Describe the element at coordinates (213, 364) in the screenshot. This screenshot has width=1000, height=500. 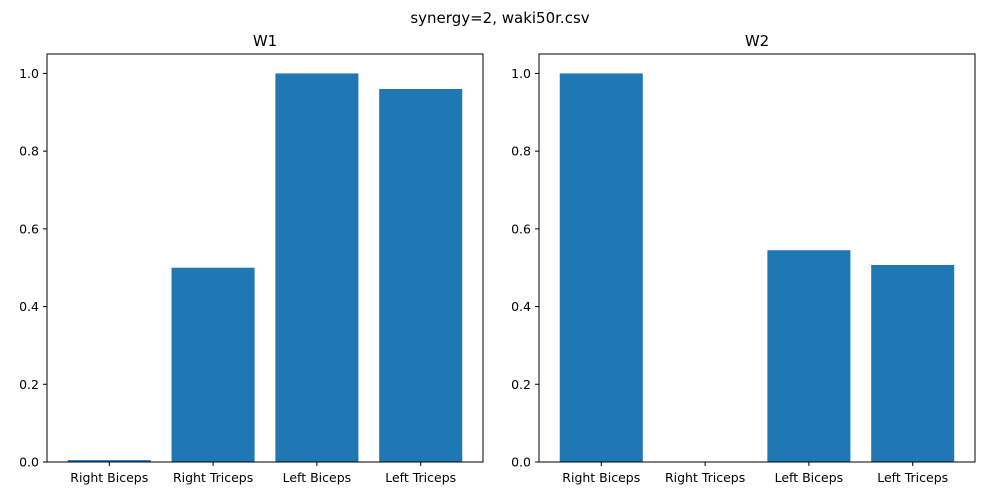
I see `bar-right-triceps` at that location.